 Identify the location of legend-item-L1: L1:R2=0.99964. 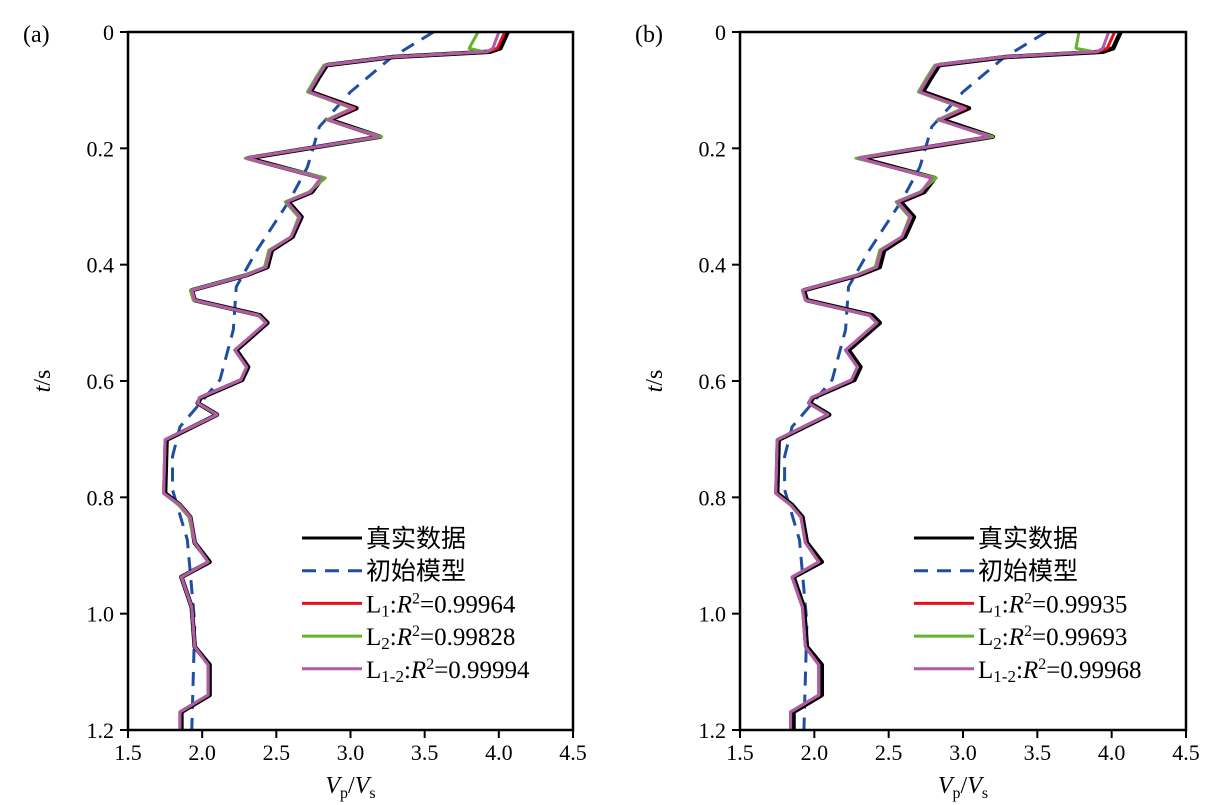
(409, 605).